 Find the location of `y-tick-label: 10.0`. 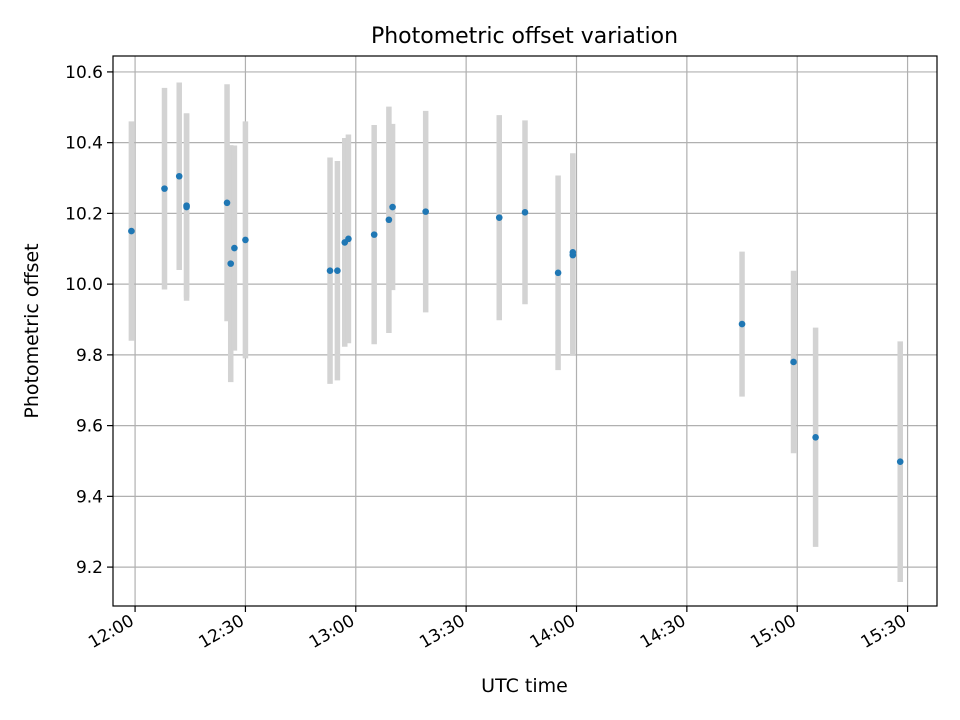

y-tick-label: 10.0 is located at coordinates (84, 285).